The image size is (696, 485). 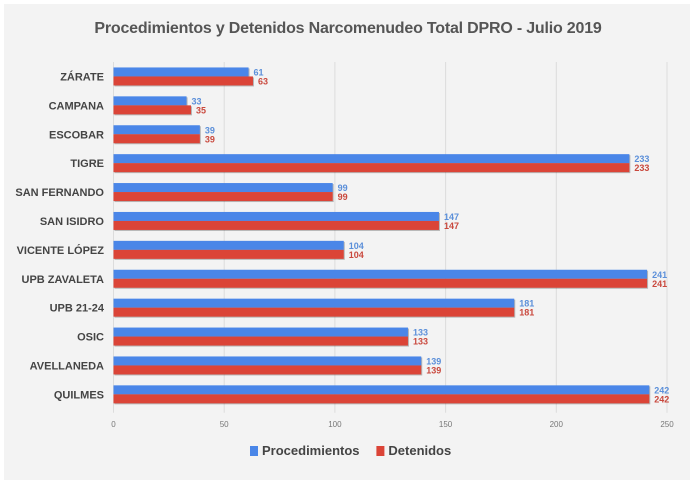 What do you see at coordinates (63, 280) in the screenshot?
I see `category-label: UPB ZAVALETA` at bounding box center [63, 280].